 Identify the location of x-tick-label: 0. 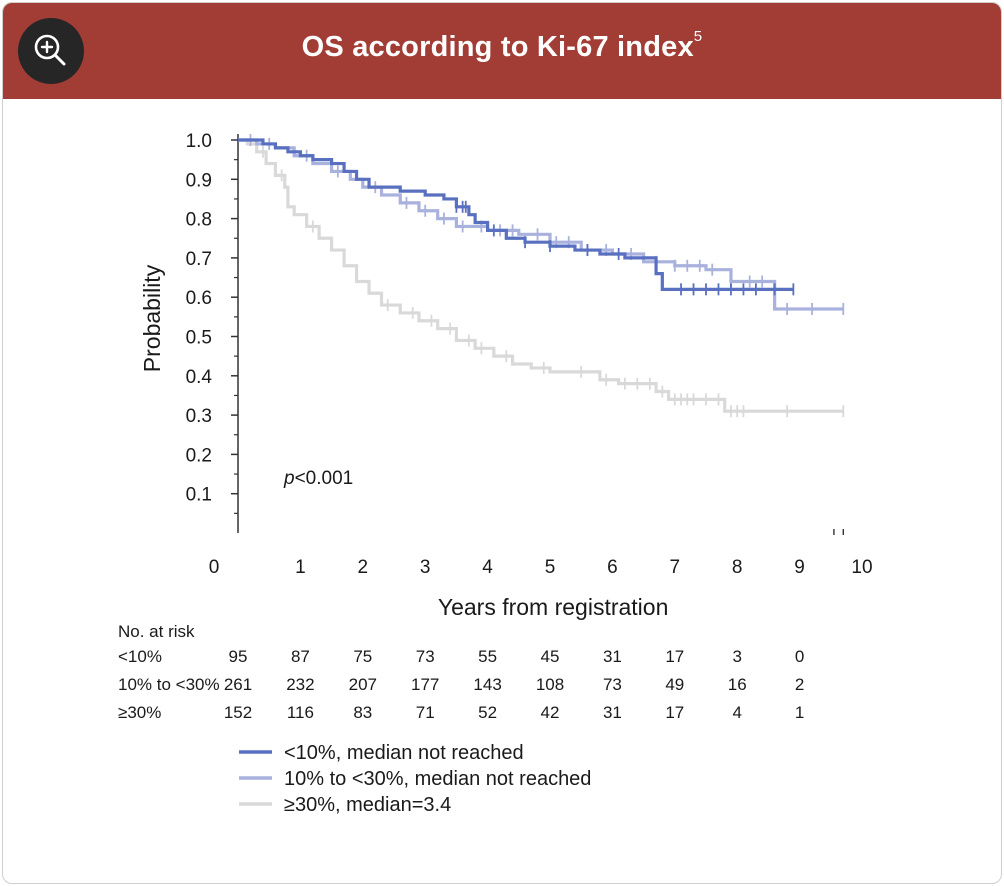
(214, 567).